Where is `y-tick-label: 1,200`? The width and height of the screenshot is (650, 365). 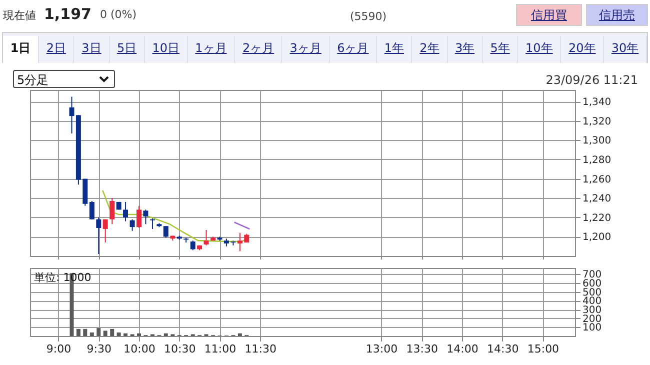
y-tick-label: 1,200 is located at coordinates (597, 238).